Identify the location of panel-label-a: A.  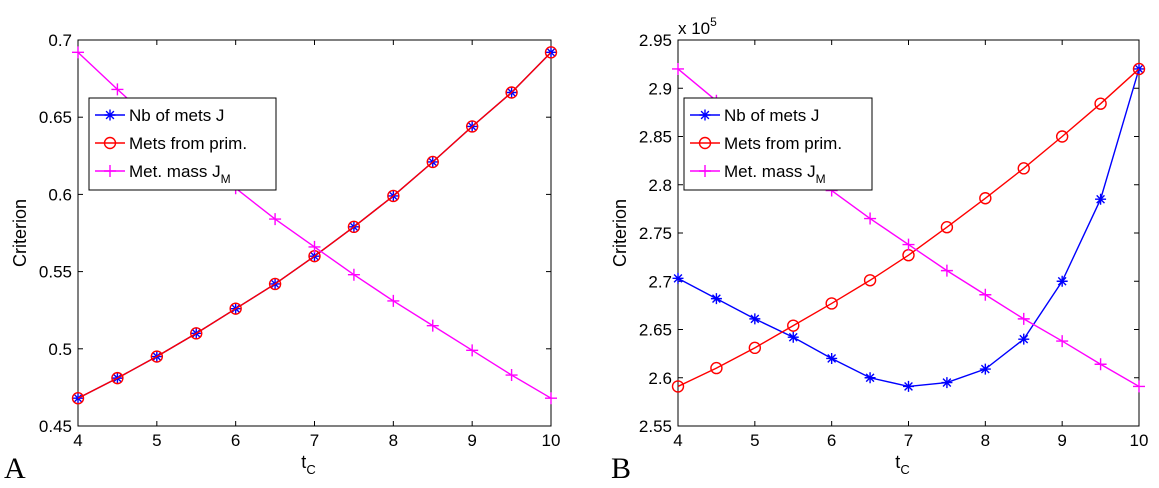
(15, 468).